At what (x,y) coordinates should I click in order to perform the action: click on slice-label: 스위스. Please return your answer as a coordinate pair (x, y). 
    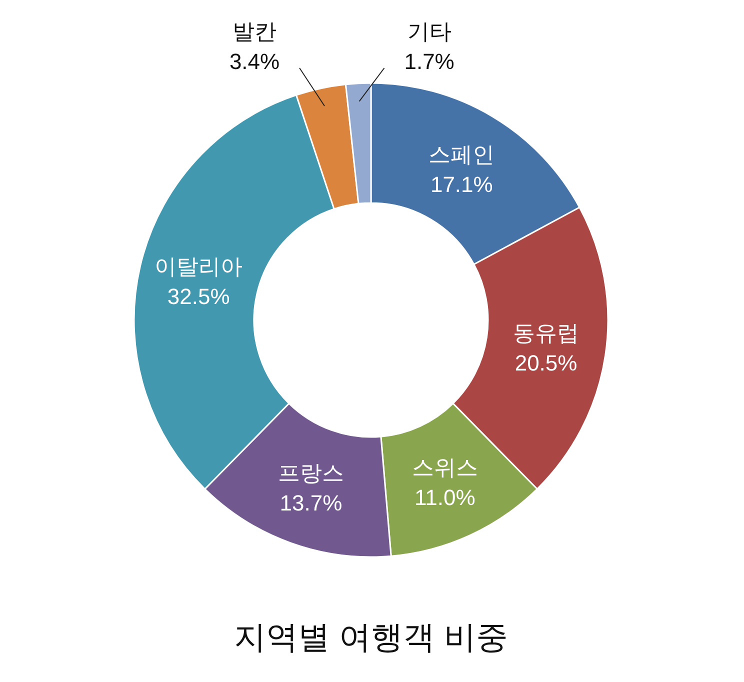
    Looking at the image, I should click on (445, 467).